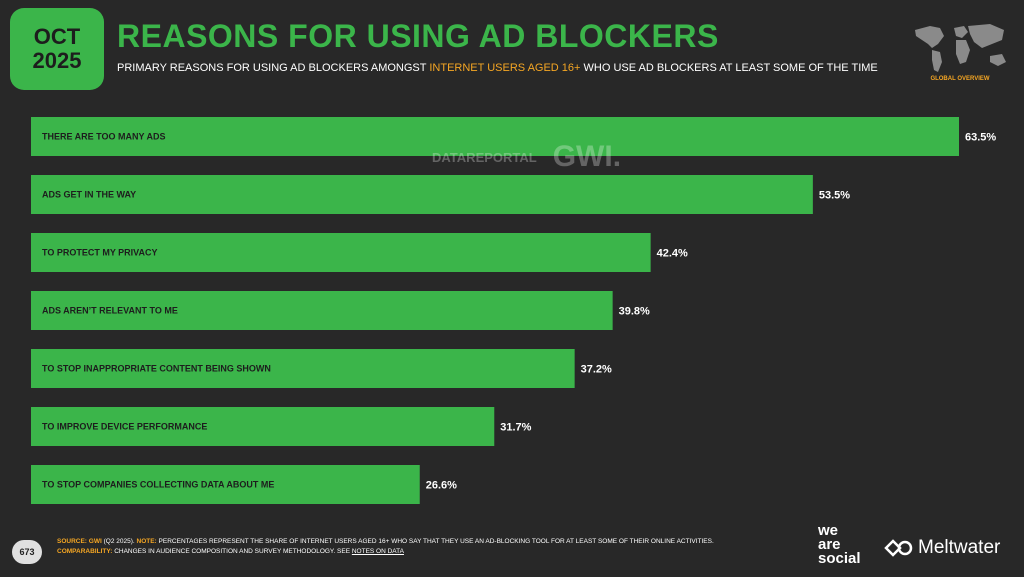  Describe the element at coordinates (828, 530) in the screenshot. I see `logo-line-1: we` at that location.